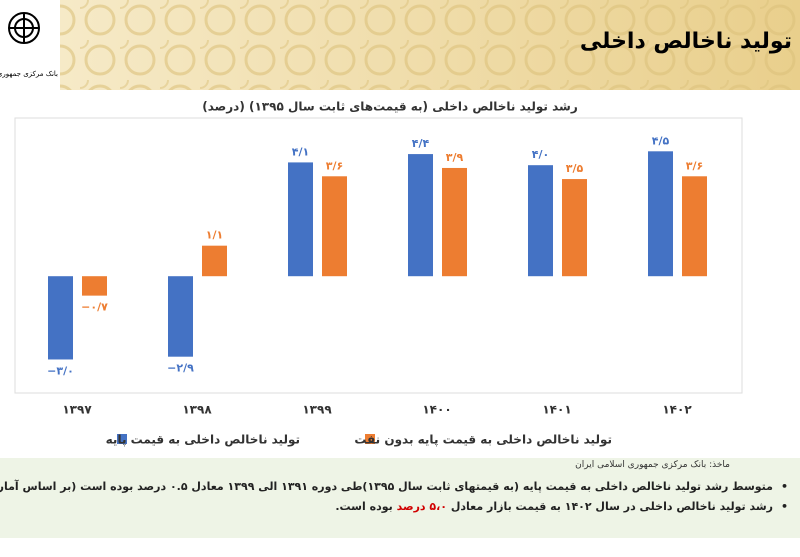 Image resolution: width=800 pixels, height=557 pixels. I want to click on page-title: تولید ناخالص داخلی, so click(686, 41).